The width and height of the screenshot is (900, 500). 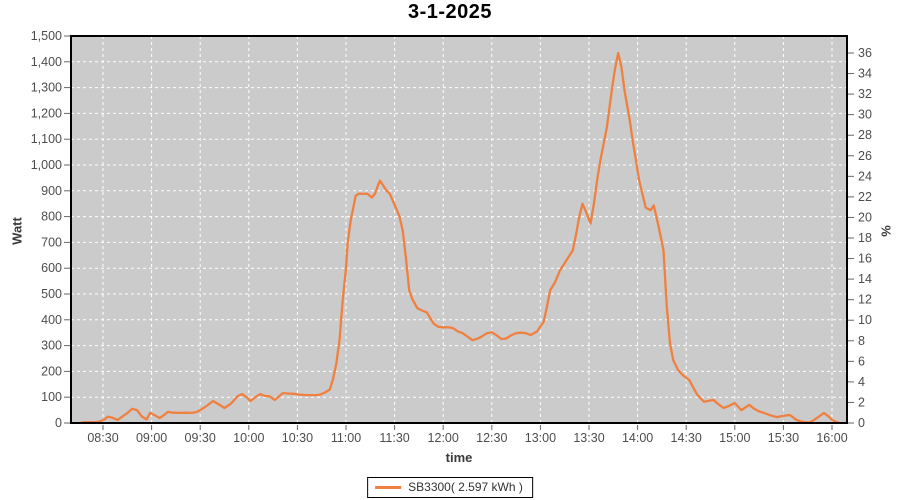 What do you see at coordinates (865, 279) in the screenshot?
I see `y2-tick-label: 14` at bounding box center [865, 279].